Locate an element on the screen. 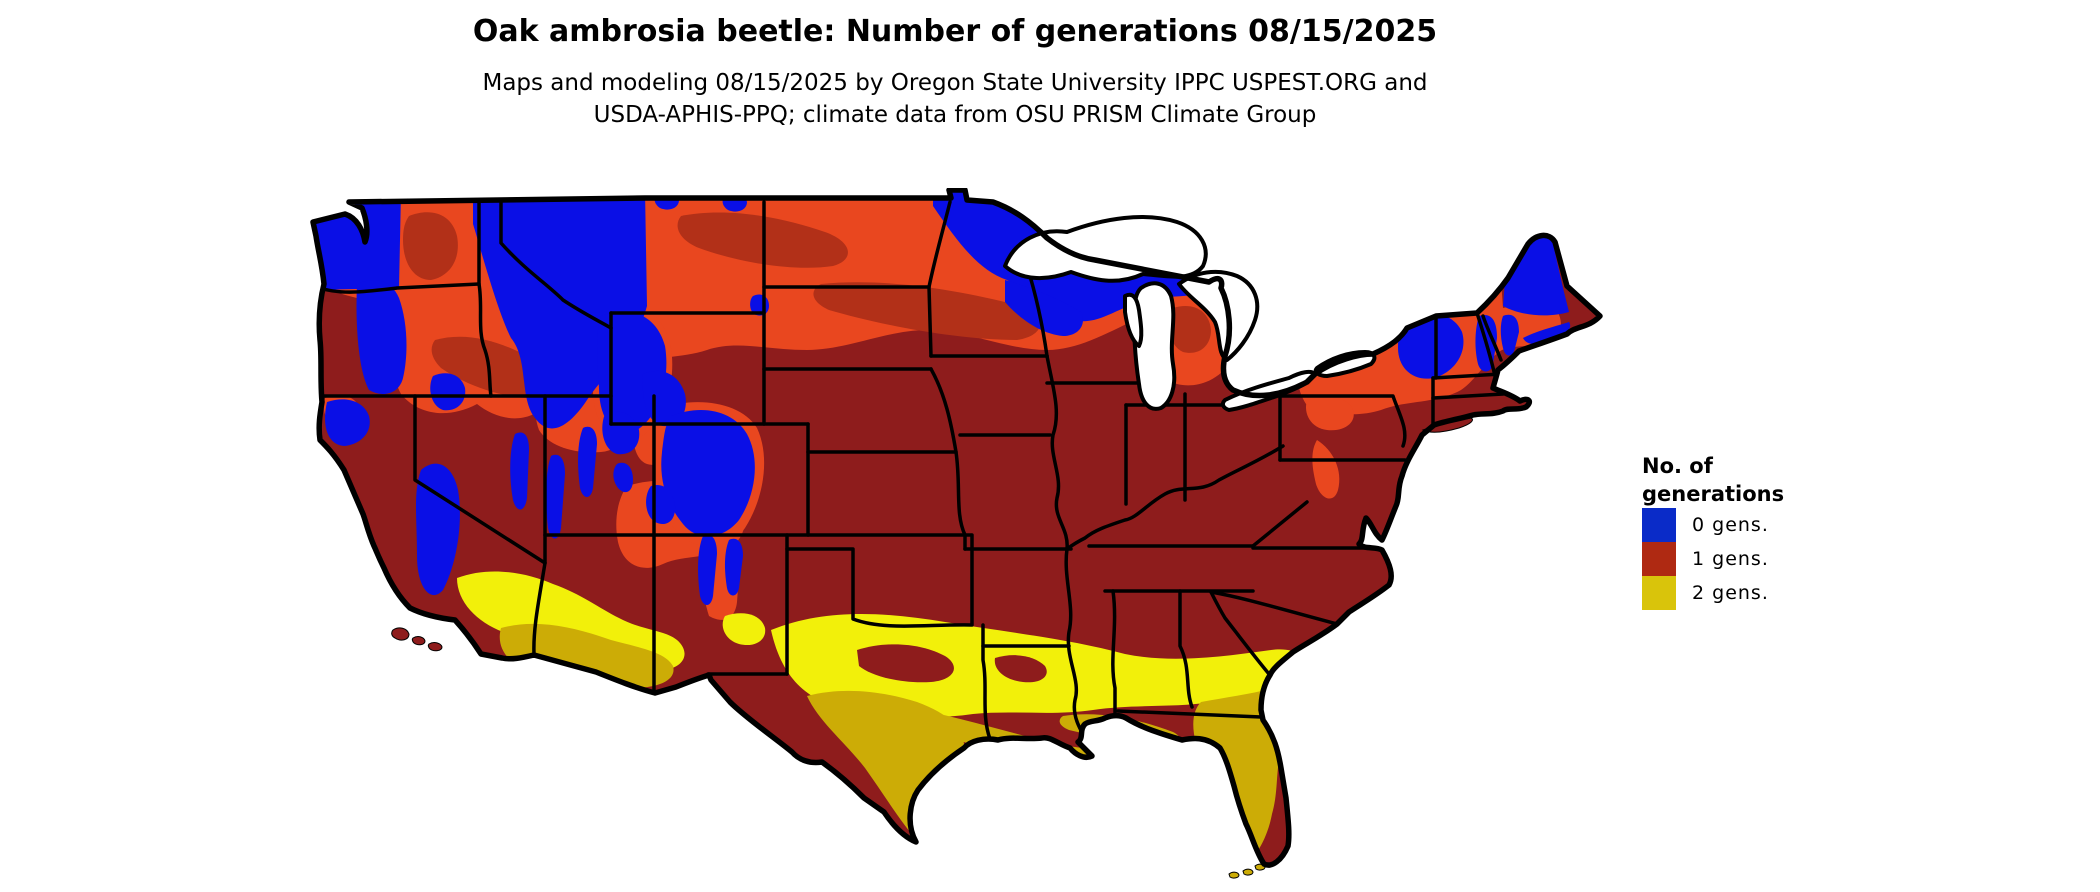 This screenshot has width=2100, height=892. legend-entry-0: 0 gens. is located at coordinates (1762, 525).